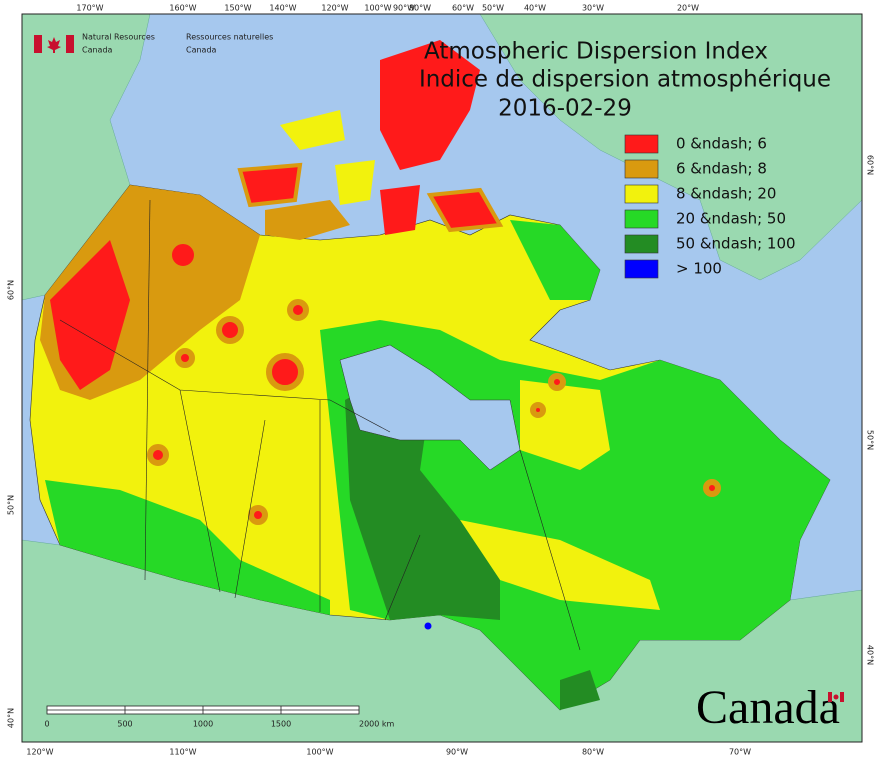 Image resolution: width=880 pixels, height=764 pixels. What do you see at coordinates (428, 626) in the screenshot?
I see `blue-spot` at bounding box center [428, 626].